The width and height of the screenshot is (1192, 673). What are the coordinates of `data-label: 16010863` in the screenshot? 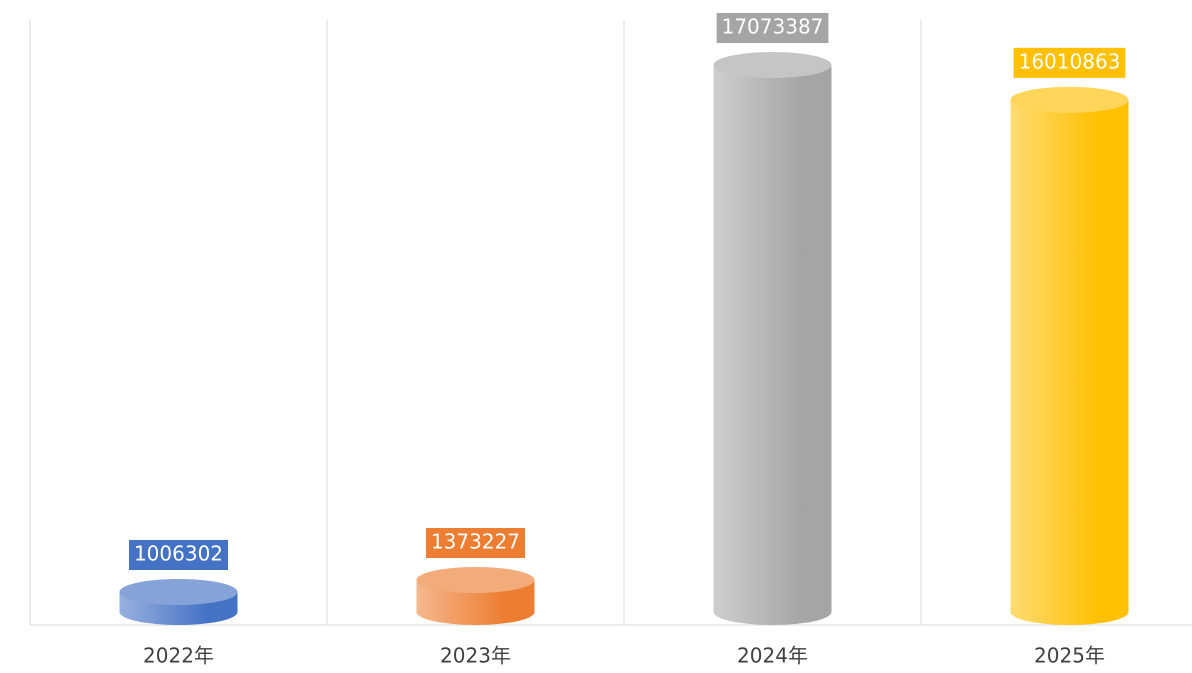 It's located at (1070, 61).